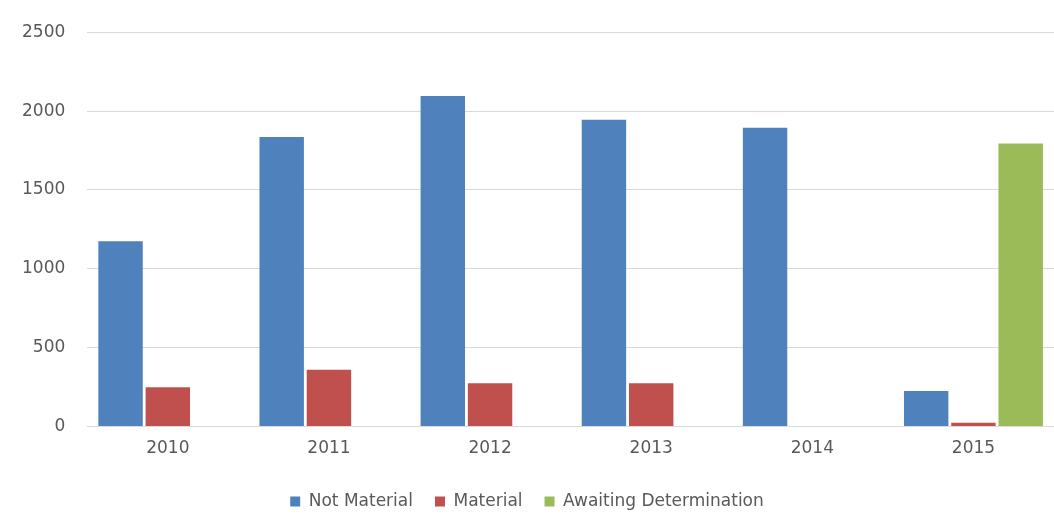 This screenshot has height=520, width=1054. Describe the element at coordinates (44, 267) in the screenshot. I see `y-tick-label: 1000` at that location.